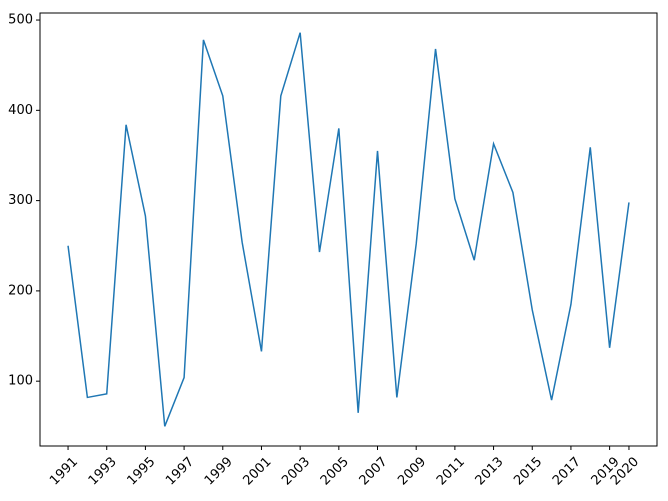  Describe the element at coordinates (258, 471) in the screenshot. I see `x-tick-label: 2001` at that location.